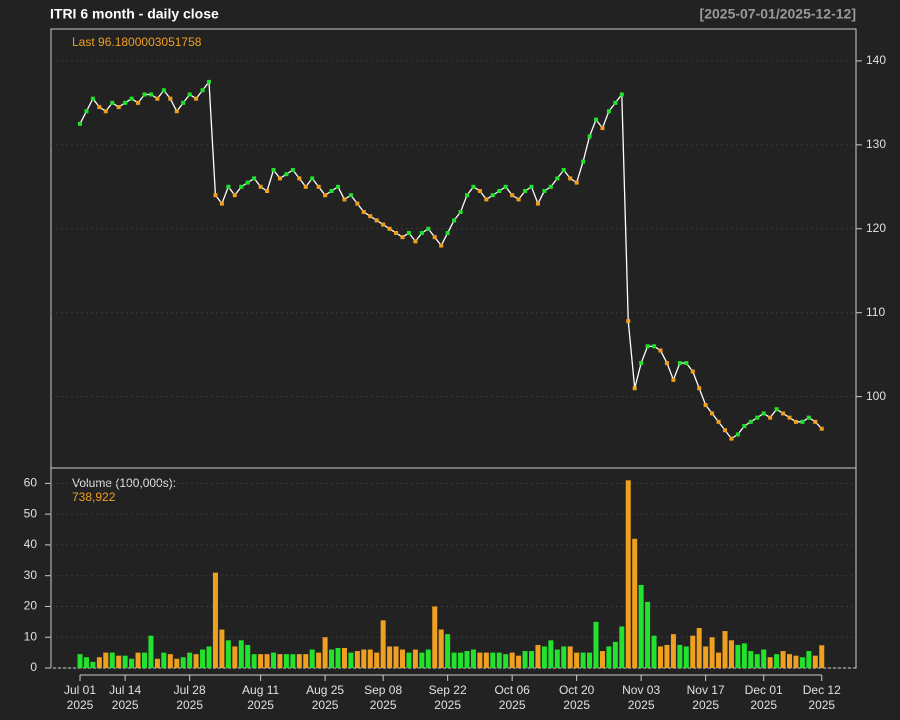 The image size is (900, 720). What do you see at coordinates (822, 690) in the screenshot?
I see `x-tick-label: Dec 12` at bounding box center [822, 690].